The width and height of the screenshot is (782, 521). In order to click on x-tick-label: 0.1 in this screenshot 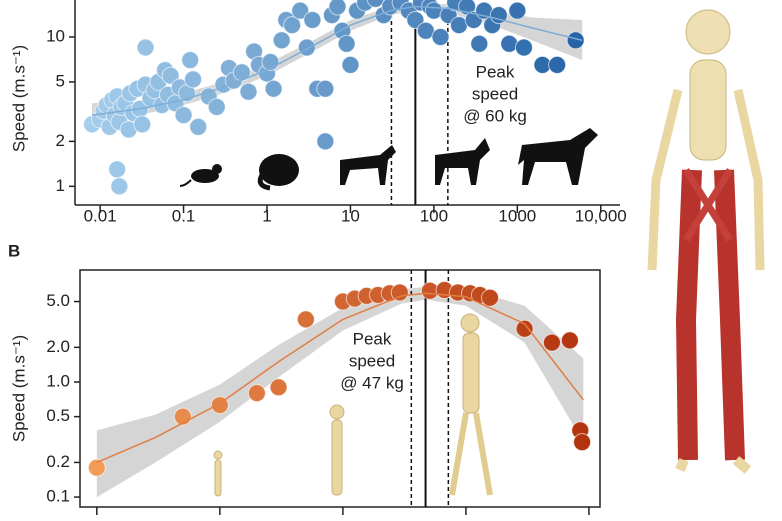, I will do `click(184, 215)`.